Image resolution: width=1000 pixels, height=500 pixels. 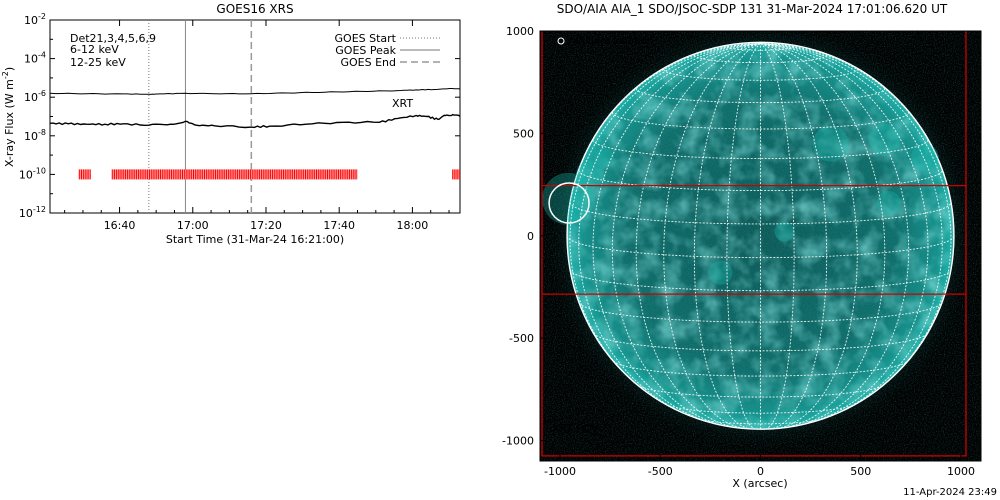 I want to click on goes-xtick-label: 17:00, so click(x=193, y=225).